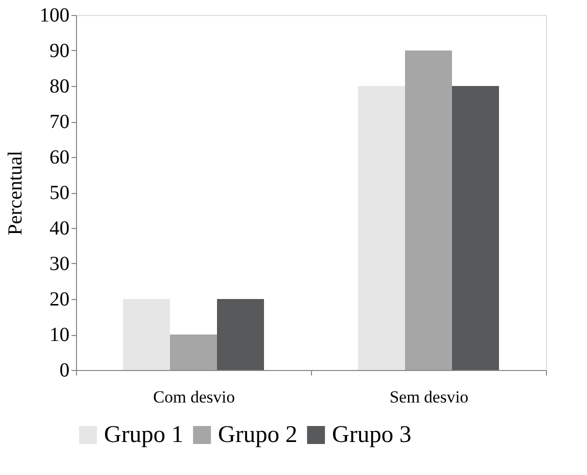  I want to click on x-tick-label: Sem desvio, so click(429, 397).